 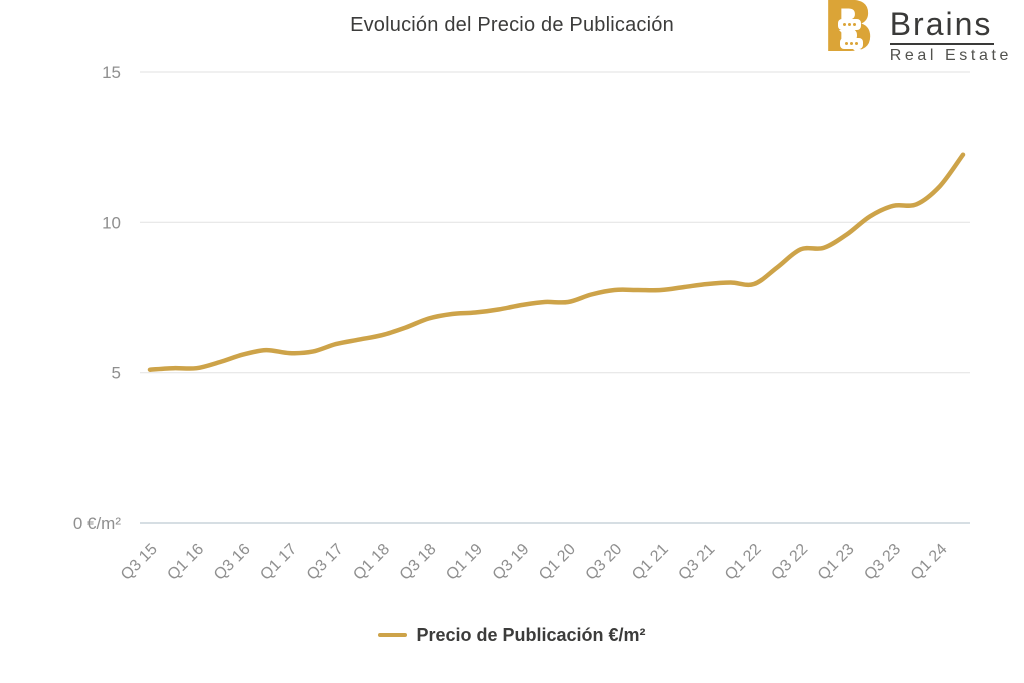 I want to click on y-tick-label: 10, so click(x=111, y=222).